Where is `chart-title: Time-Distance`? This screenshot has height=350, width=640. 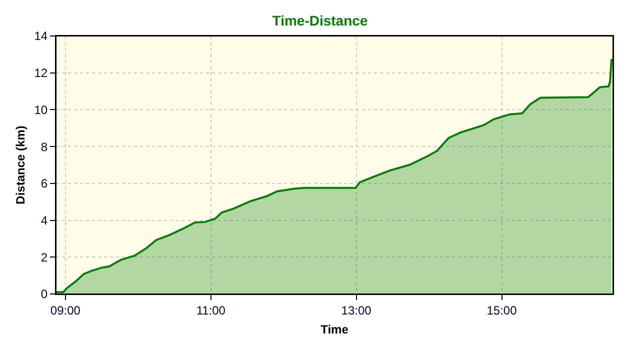
chart-title: Time-Distance is located at coordinates (320, 20).